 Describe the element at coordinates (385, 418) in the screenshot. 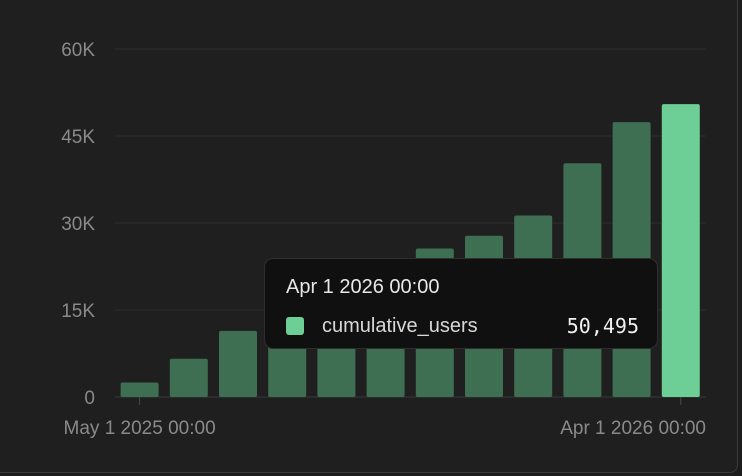

I see `x-axis-ticks: May 1 2025 00:00 Apr 1 2026 00:00` at that location.